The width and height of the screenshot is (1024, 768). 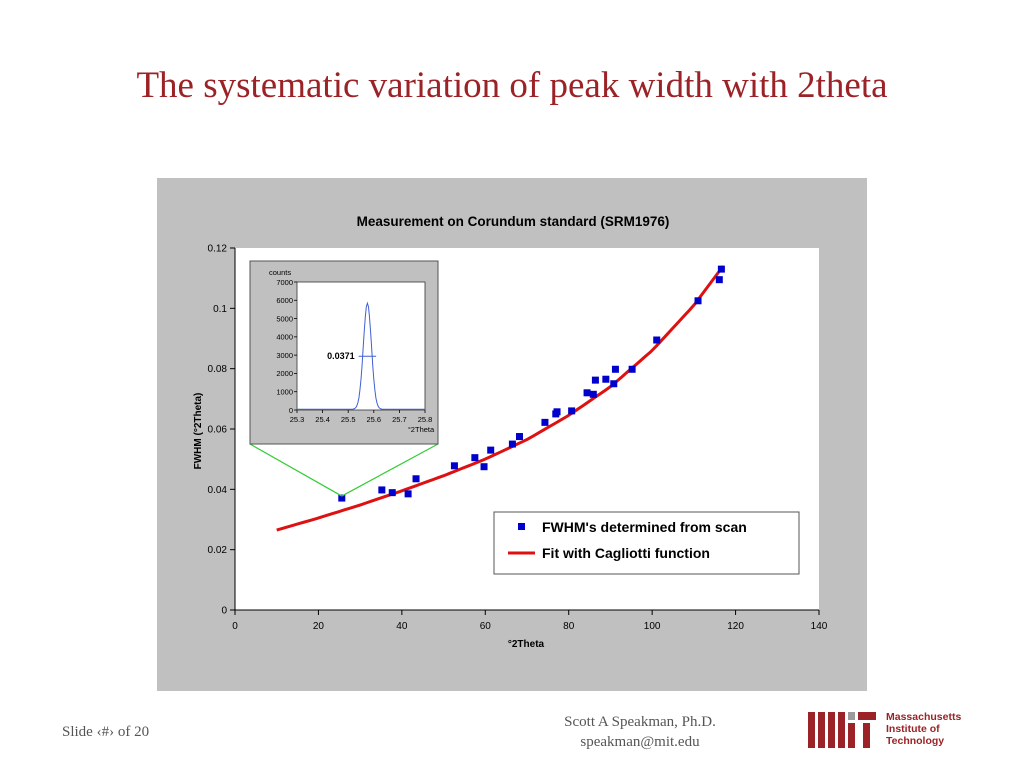 What do you see at coordinates (425, 419) in the screenshot?
I see `inset-x-tick-label: 25.8` at bounding box center [425, 419].